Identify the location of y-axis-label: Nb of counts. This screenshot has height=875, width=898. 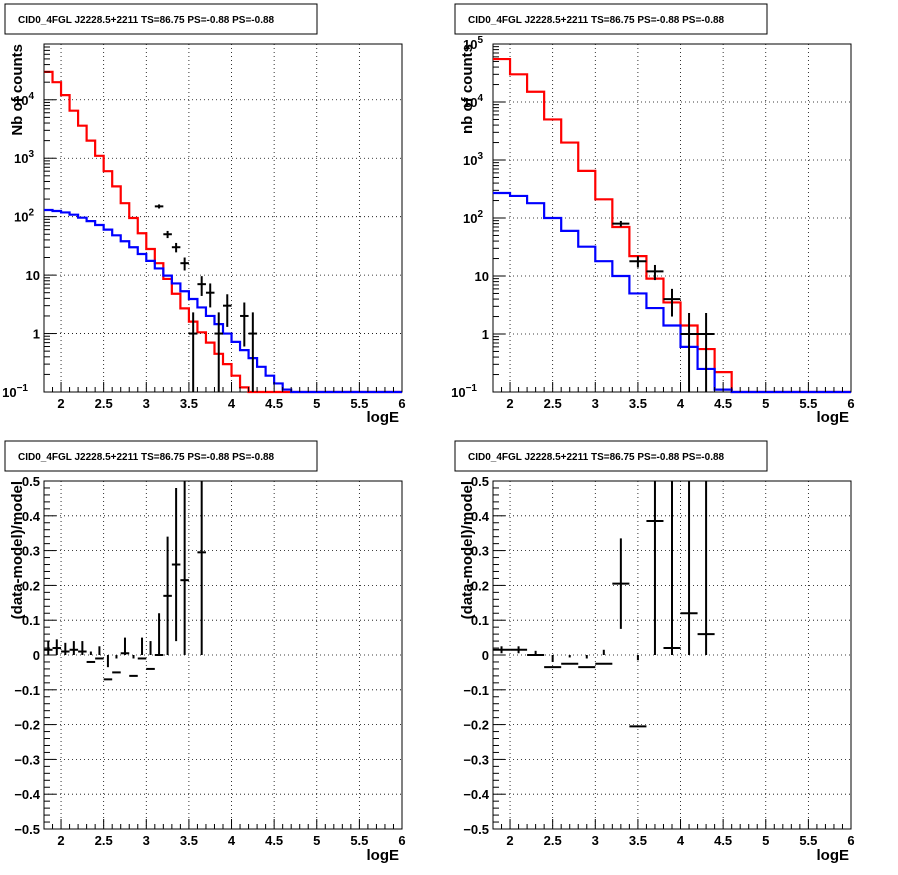
(17, 90).